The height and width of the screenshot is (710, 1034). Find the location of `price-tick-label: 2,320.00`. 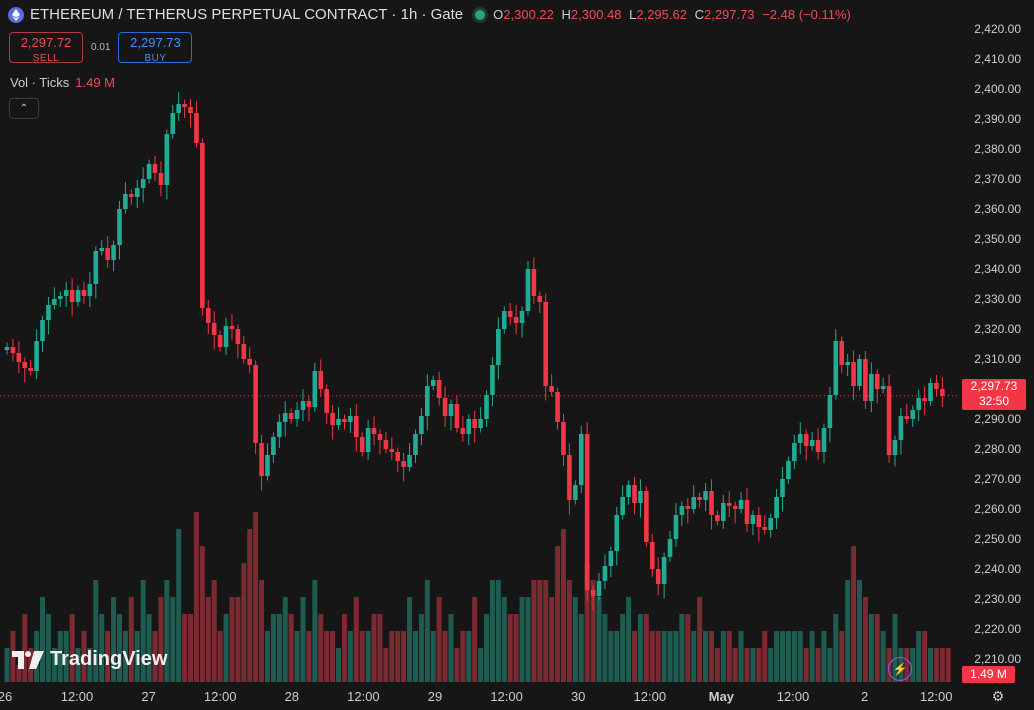

price-tick-label: 2,320.00 is located at coordinates (997, 329).